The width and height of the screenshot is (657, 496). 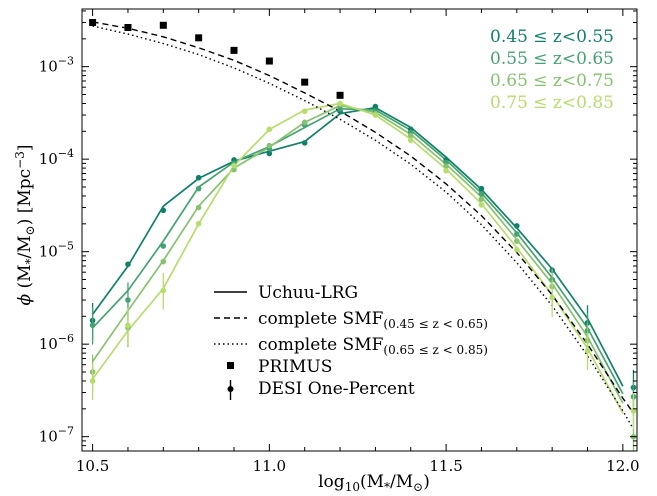 I want to click on x-tick-label: 12.0, so click(x=622, y=466).